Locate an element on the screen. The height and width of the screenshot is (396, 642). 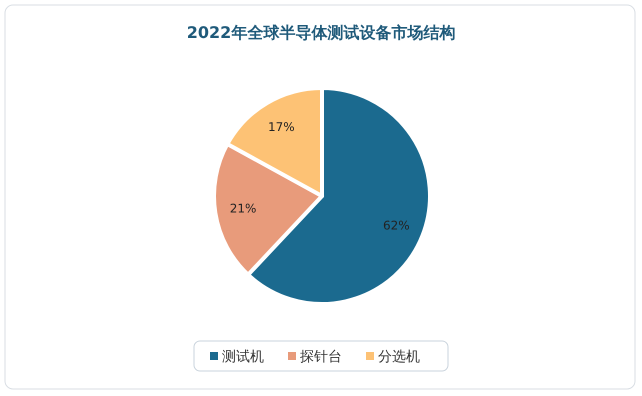
legend-label: 探针台 is located at coordinates (321, 357).